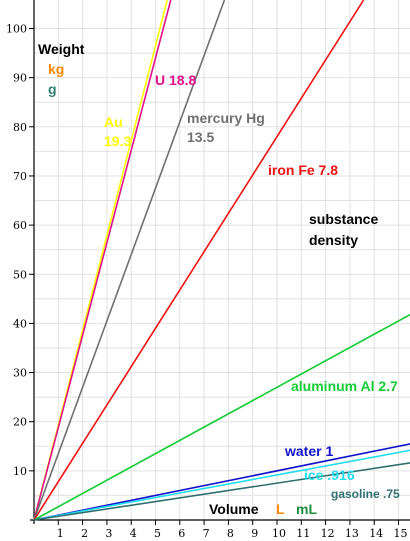 This screenshot has width=410, height=541. What do you see at coordinates (221, 491) in the screenshot?
I see `series-line-gasoline` at bounding box center [221, 491].